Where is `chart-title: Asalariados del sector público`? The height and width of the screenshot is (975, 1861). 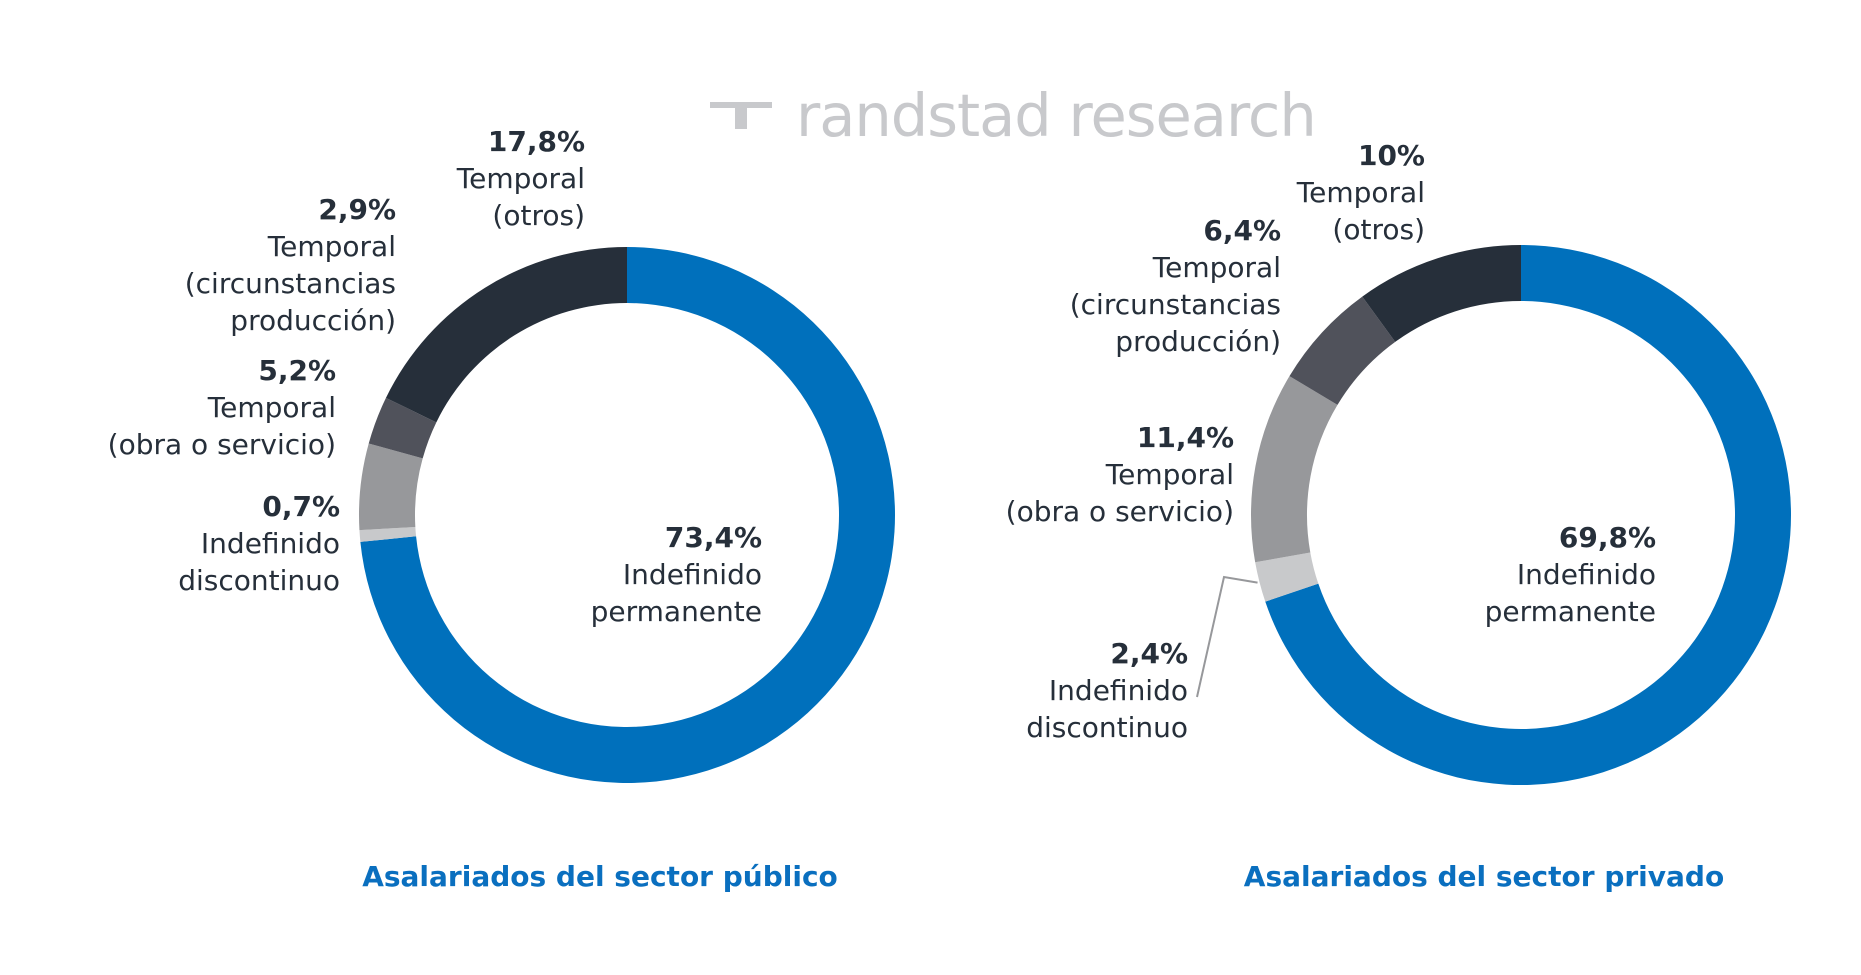
chart-title: Asalariados del sector público is located at coordinates (600, 876).